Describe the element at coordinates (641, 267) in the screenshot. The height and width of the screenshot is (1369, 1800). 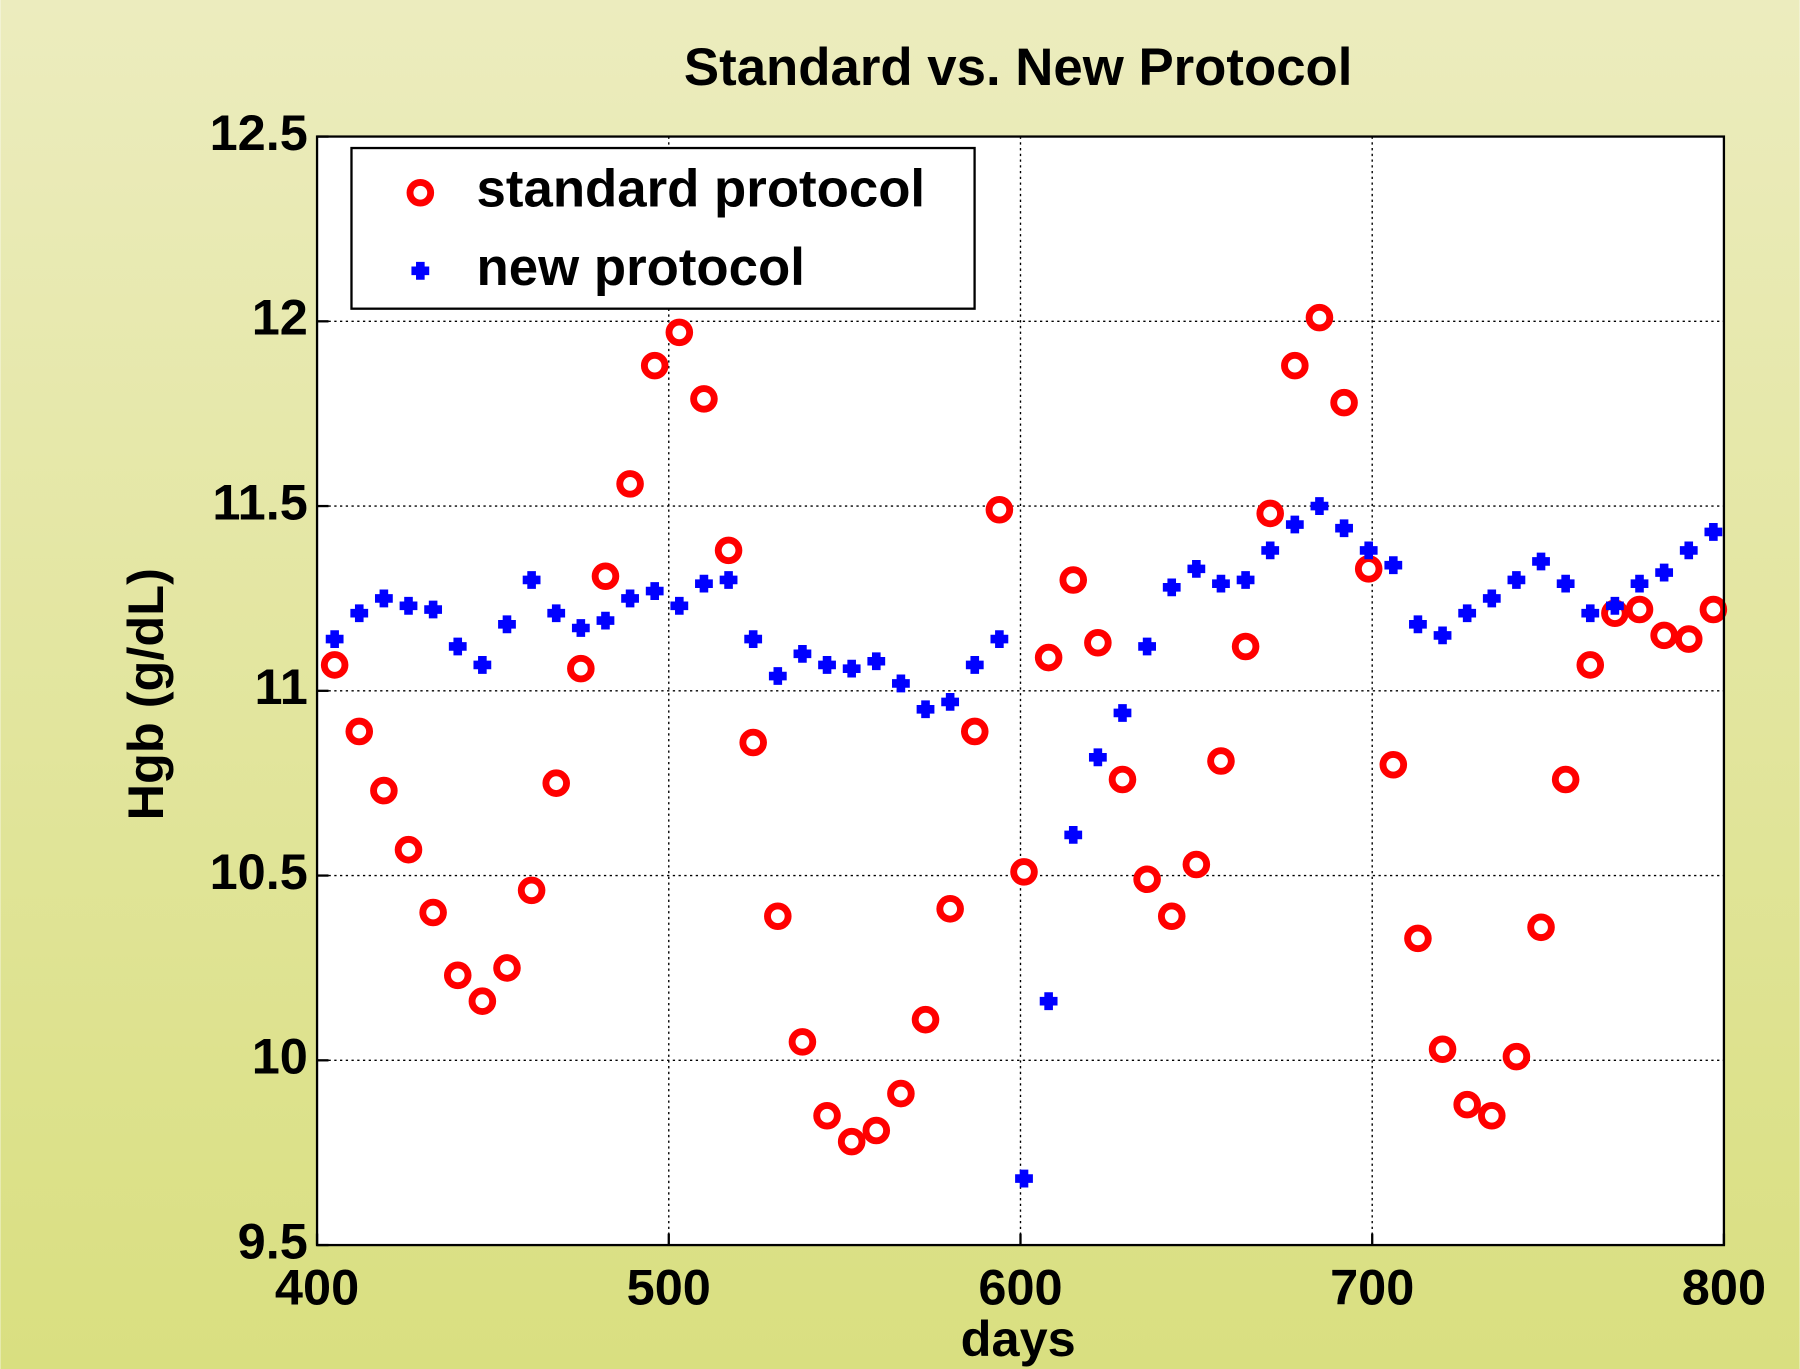
I see `legend-label: new protocol` at that location.